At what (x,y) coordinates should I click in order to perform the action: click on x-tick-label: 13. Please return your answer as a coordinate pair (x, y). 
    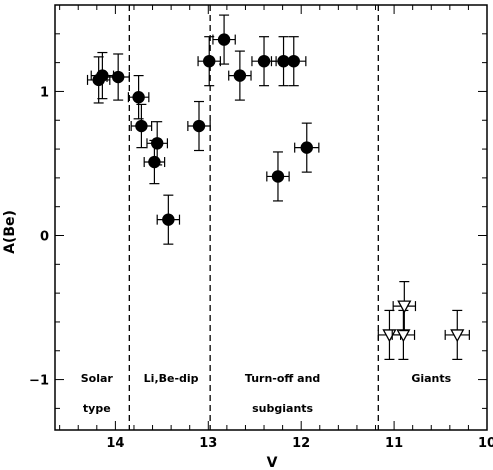
    Looking at the image, I should click on (208, 443).